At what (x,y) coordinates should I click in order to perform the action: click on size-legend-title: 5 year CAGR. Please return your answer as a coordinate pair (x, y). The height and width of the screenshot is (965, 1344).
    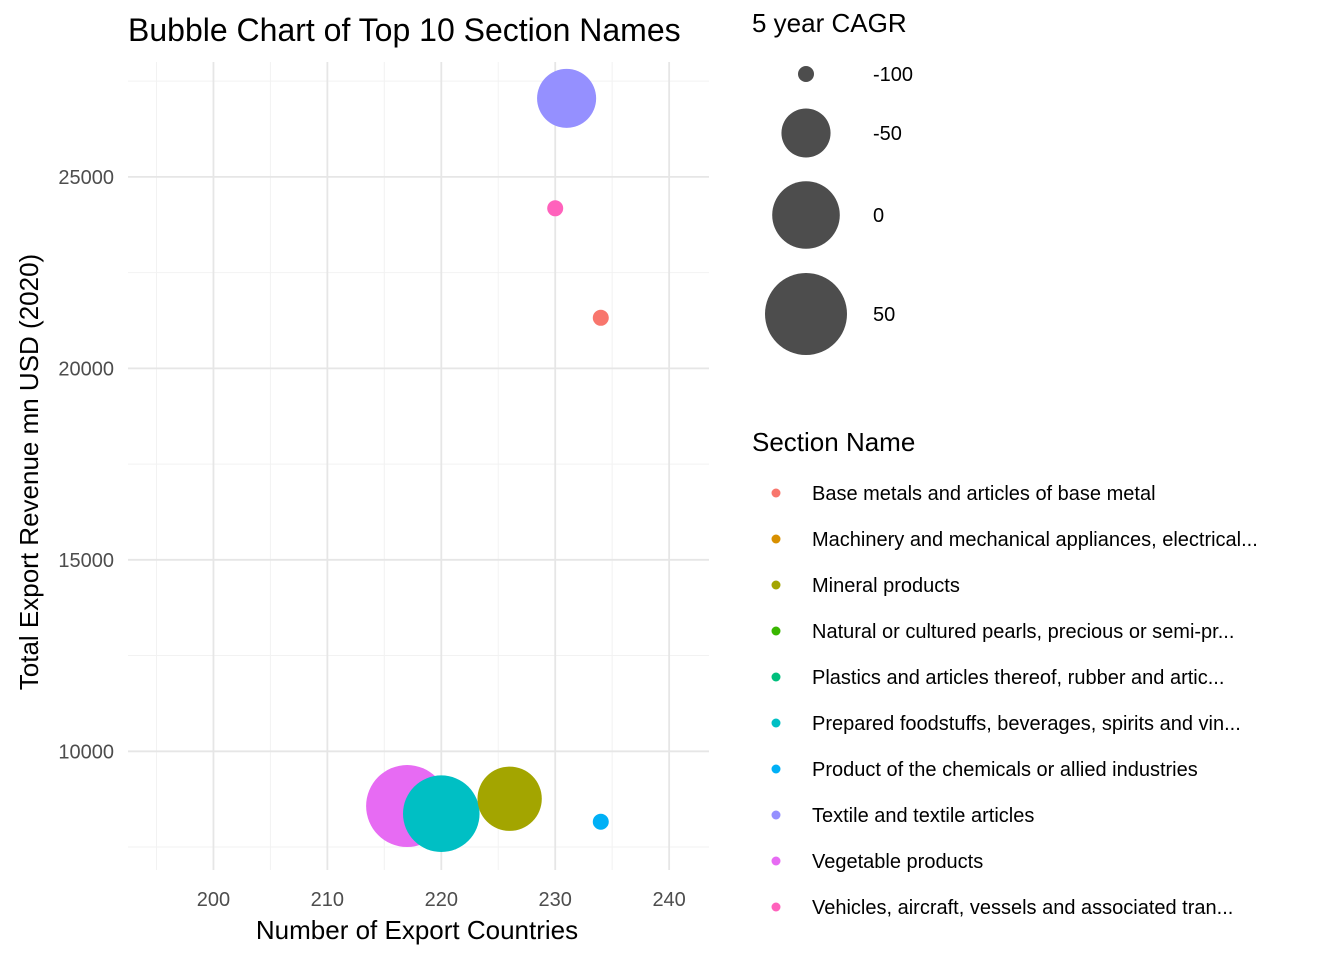
    Looking at the image, I should click on (829, 23).